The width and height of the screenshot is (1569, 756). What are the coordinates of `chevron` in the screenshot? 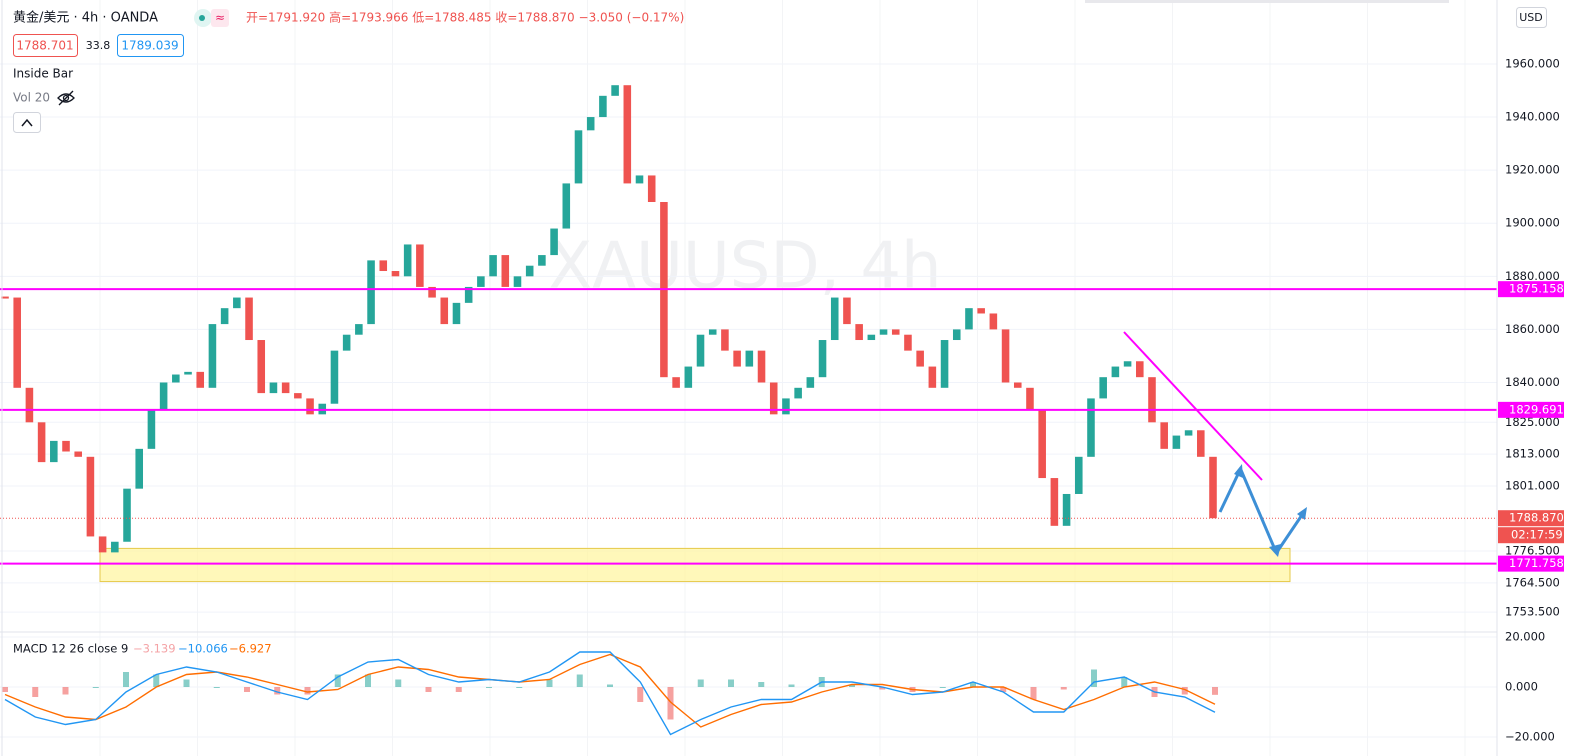 It's located at (27, 122).